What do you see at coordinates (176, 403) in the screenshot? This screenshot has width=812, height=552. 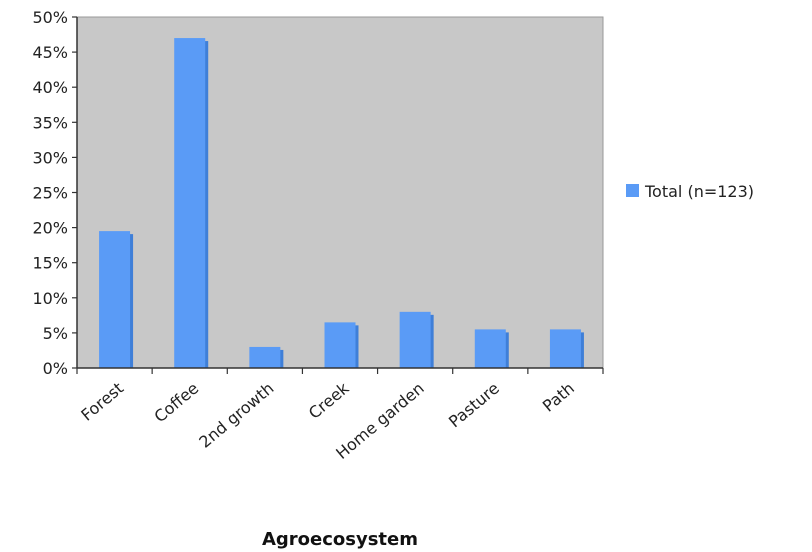 I see `x-category-label: Coffee` at bounding box center [176, 403].